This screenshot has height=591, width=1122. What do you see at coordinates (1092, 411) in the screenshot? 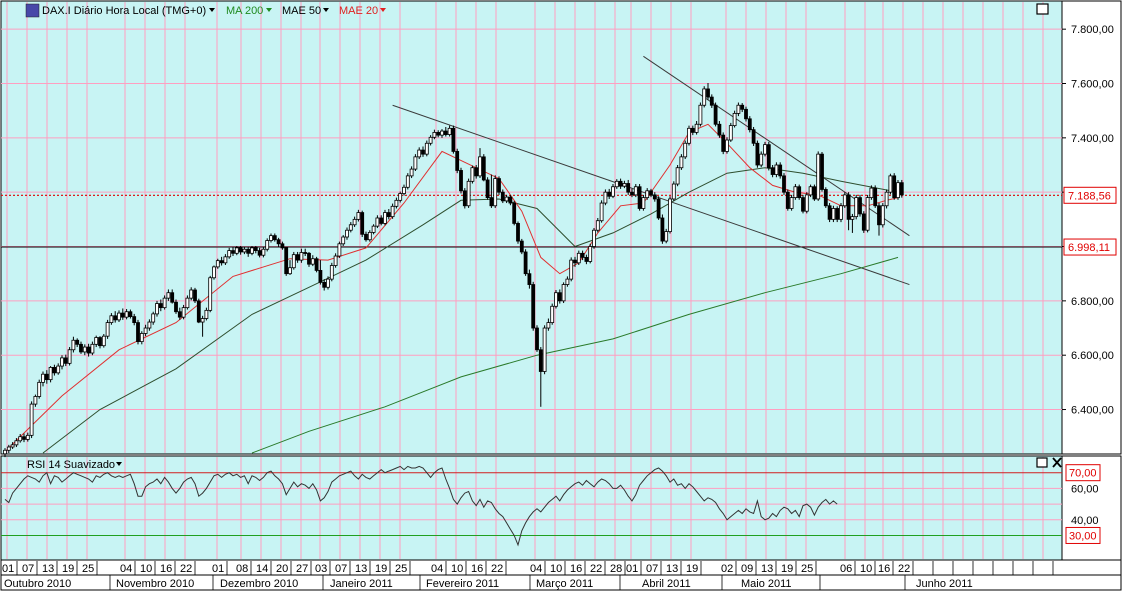
I see `price-tick-label: 6.400,00` at bounding box center [1092, 411].